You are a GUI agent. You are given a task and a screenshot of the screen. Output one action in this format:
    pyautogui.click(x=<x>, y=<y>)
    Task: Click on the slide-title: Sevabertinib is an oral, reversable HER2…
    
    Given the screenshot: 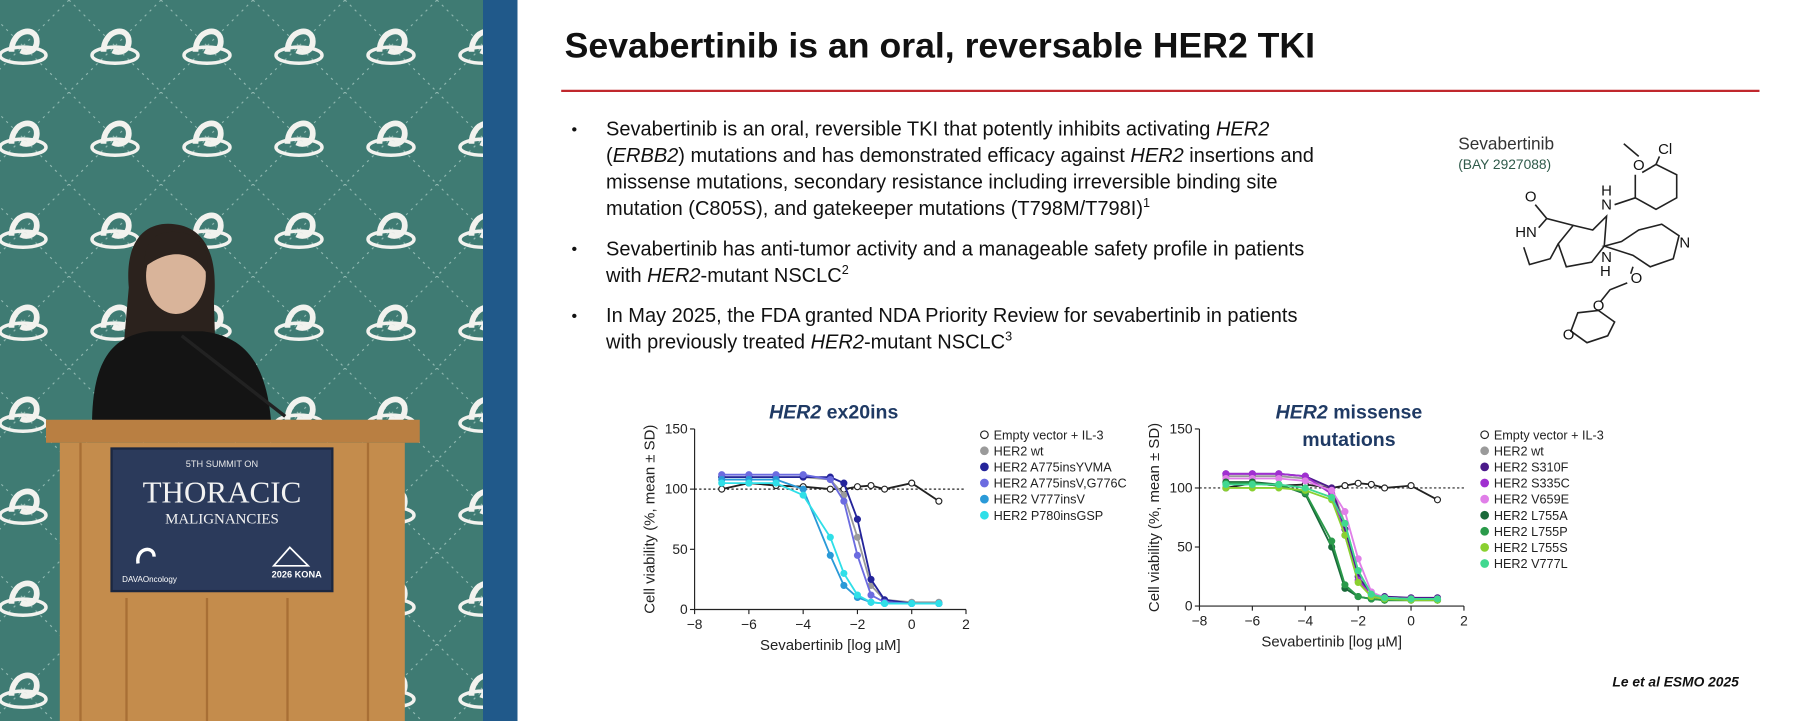 What is the action you would take?
    pyautogui.click(x=940, y=46)
    